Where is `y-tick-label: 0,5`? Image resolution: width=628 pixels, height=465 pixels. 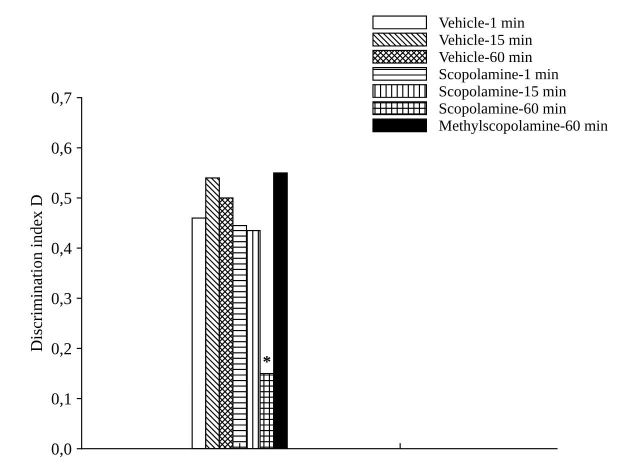 y-tick-label: 0,5 is located at coordinates (62, 199).